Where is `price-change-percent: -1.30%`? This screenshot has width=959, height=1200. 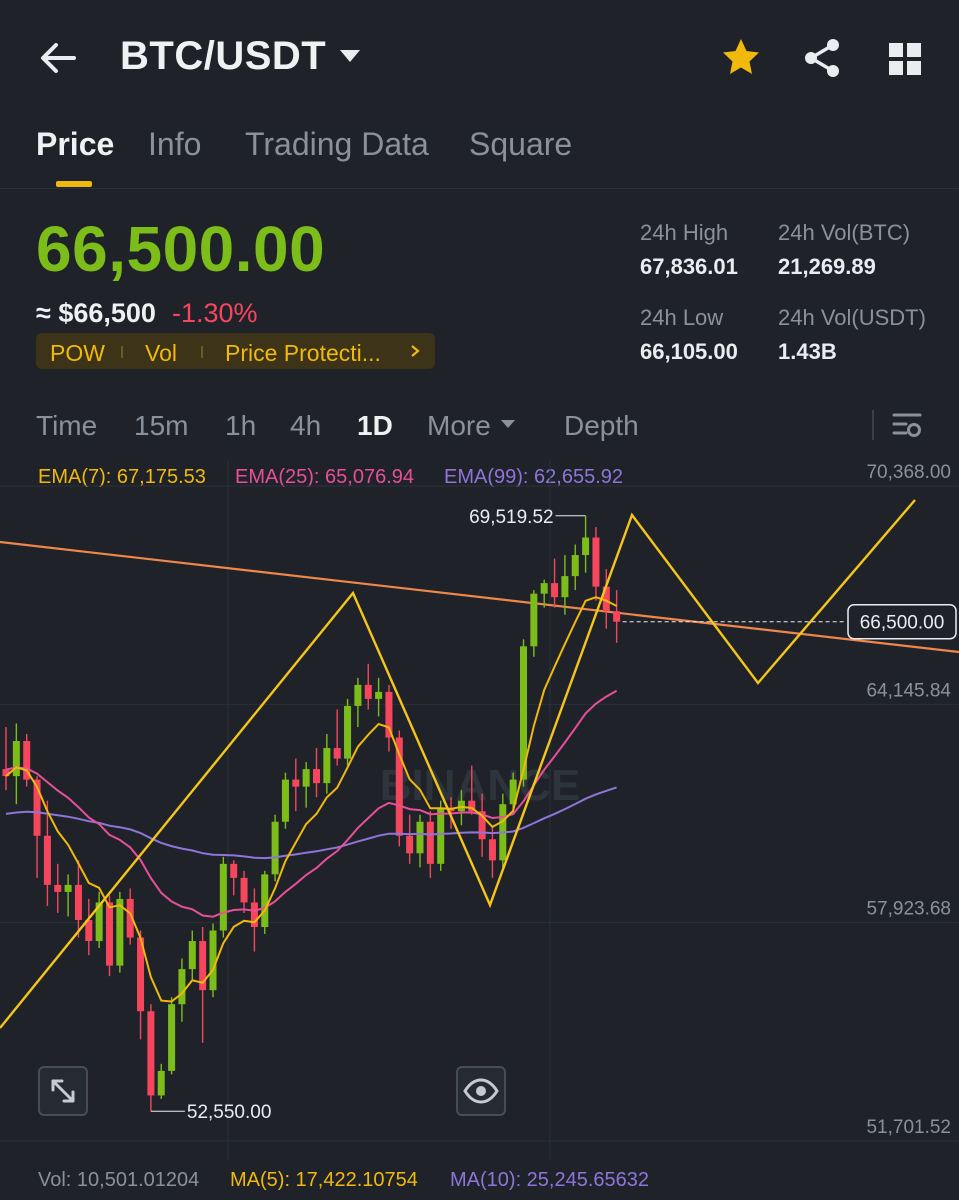
price-change-percent: -1.30% is located at coordinates (215, 313).